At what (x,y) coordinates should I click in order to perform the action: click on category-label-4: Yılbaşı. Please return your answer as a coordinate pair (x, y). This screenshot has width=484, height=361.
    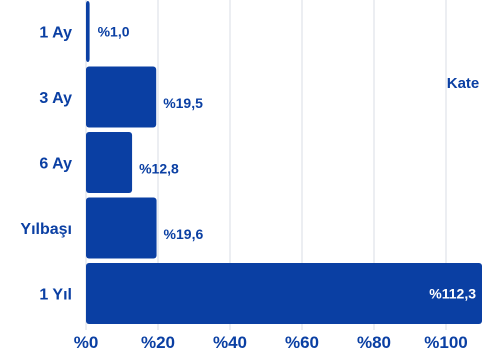
    Looking at the image, I should click on (46, 229).